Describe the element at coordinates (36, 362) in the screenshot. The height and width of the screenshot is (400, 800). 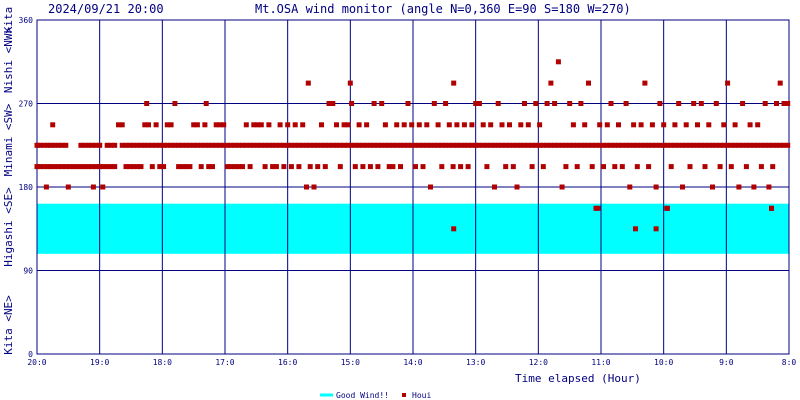
I see `x-tick-label: 20:0` at that location.